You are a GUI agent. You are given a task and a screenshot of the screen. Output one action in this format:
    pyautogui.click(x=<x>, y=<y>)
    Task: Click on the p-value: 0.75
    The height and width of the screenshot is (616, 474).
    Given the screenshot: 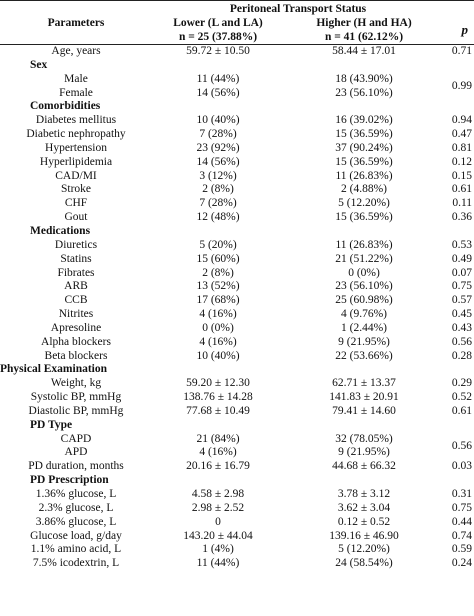 What is the action you would take?
    pyautogui.click(x=462, y=507)
    